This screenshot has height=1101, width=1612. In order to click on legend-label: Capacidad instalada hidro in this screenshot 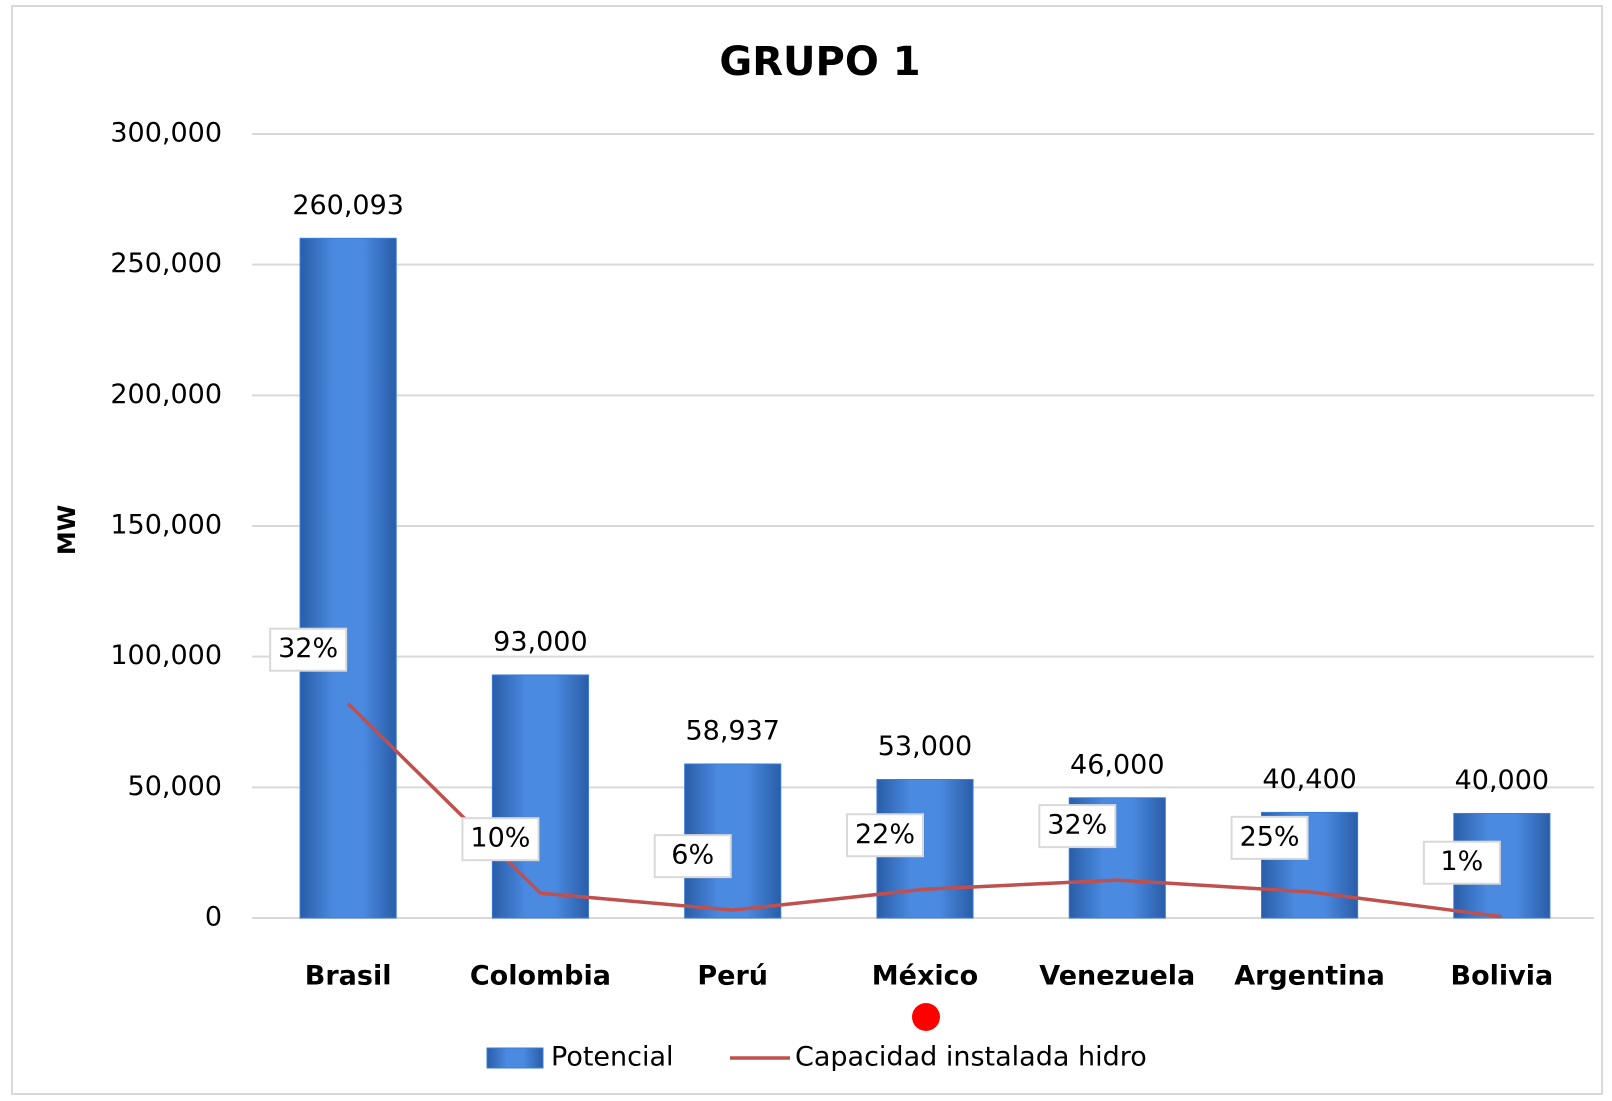, I will do `click(971, 1057)`.